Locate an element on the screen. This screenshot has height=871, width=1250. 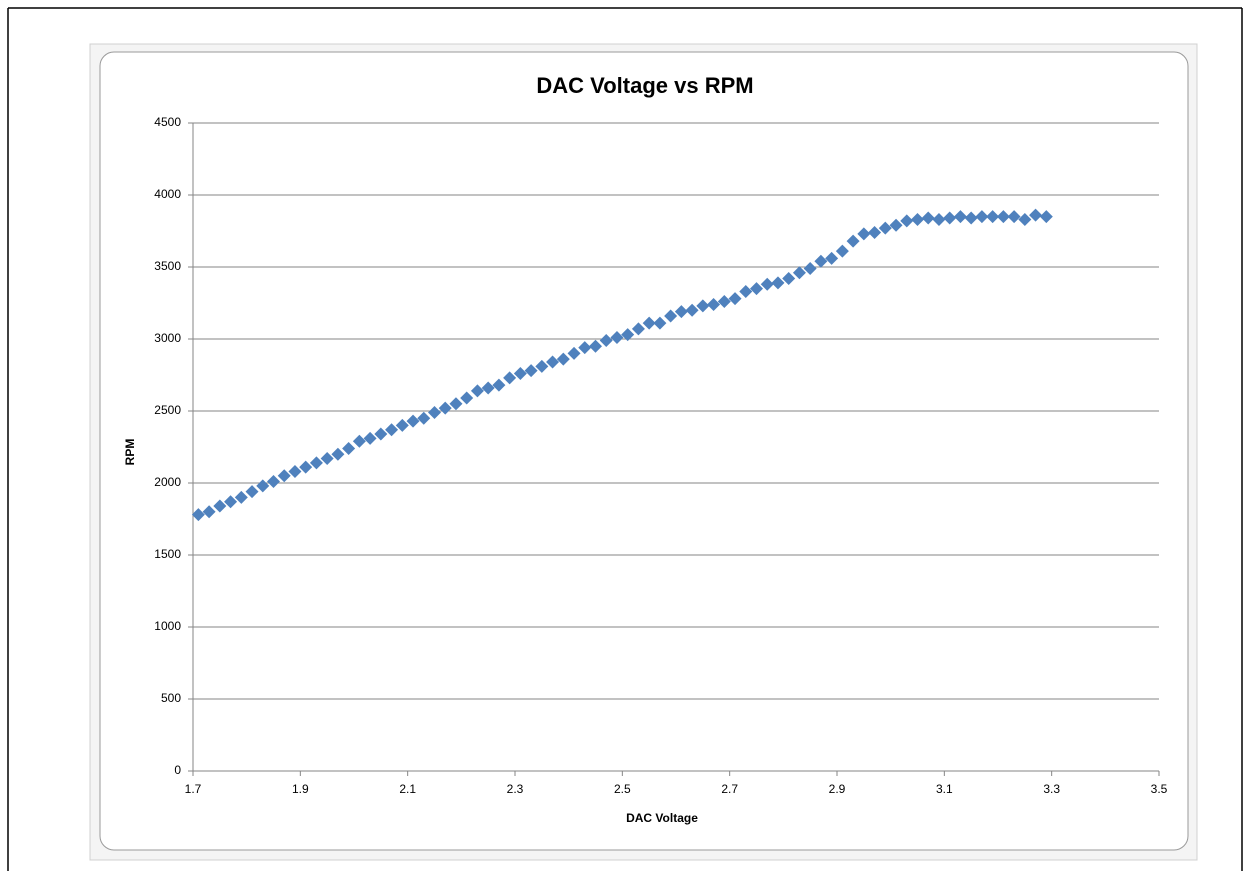
y-tick-label: 3500 is located at coordinates (167, 266).